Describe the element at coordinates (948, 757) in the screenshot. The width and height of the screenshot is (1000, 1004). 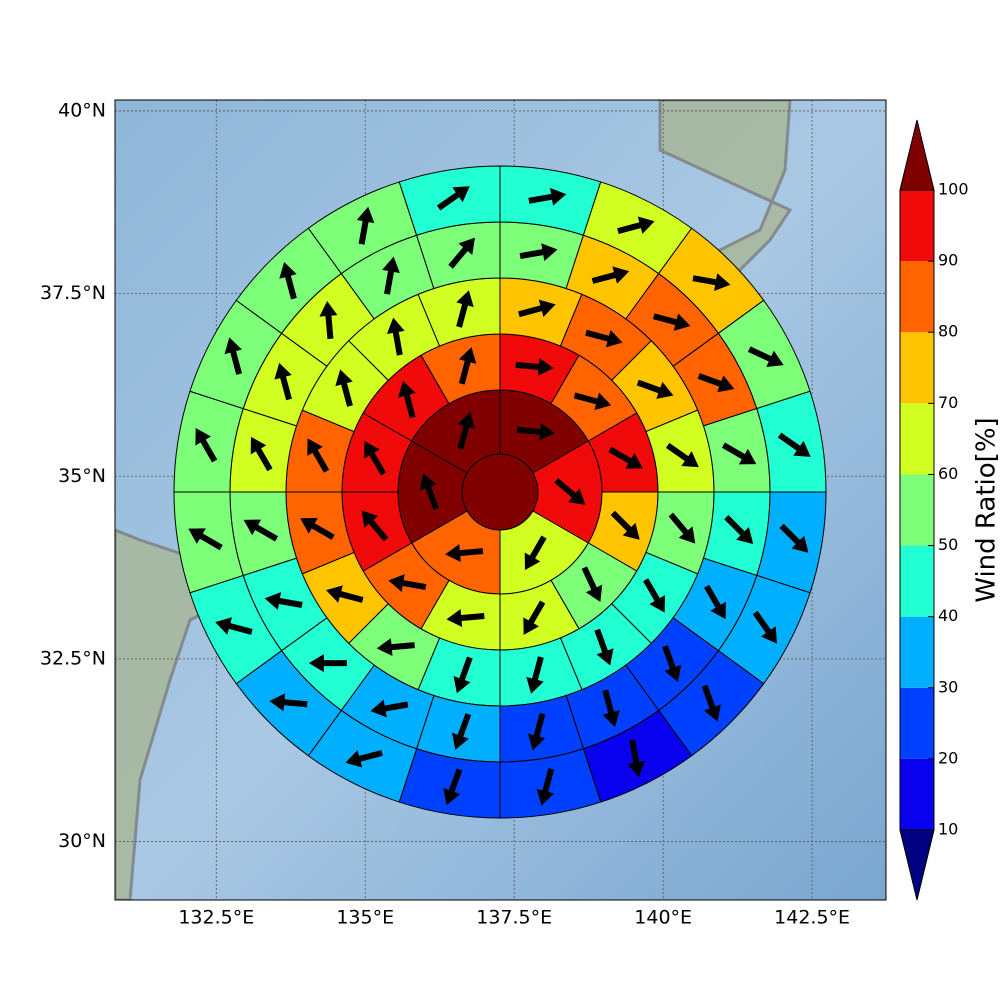
I see `colorbar-tick-label: 20` at that location.